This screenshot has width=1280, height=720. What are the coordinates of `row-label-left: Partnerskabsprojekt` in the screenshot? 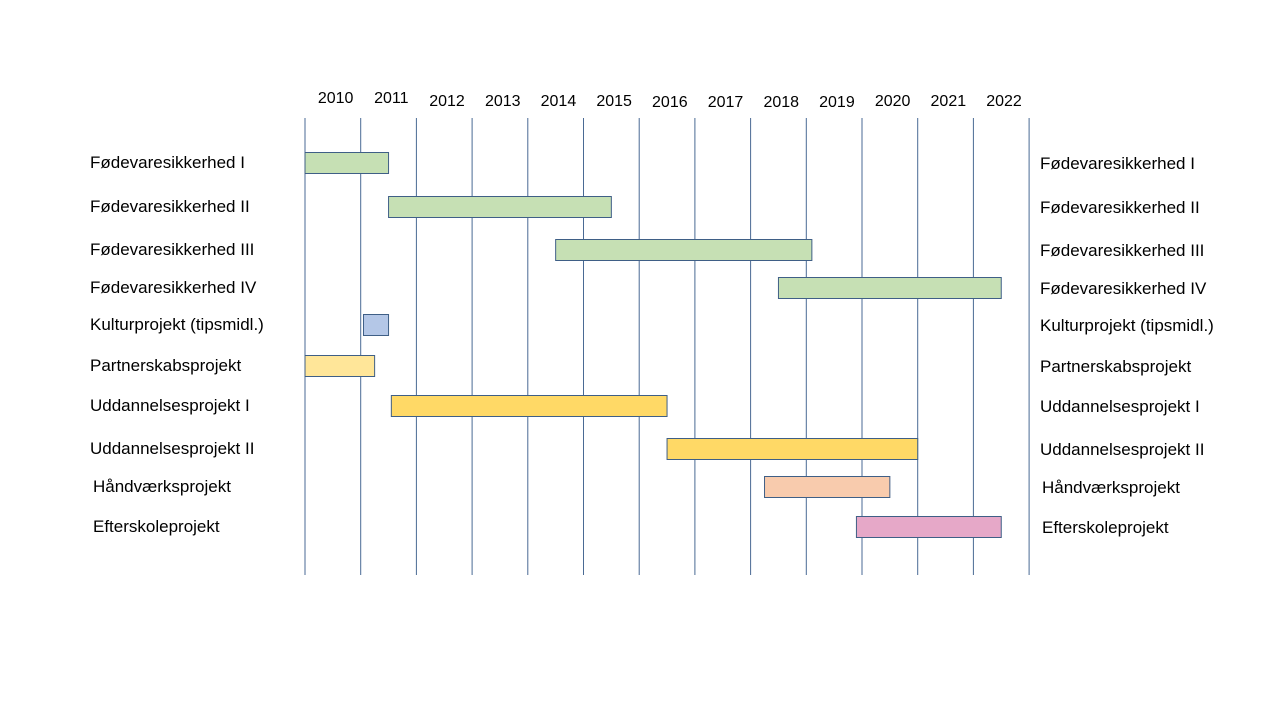 It's located at (165, 365).